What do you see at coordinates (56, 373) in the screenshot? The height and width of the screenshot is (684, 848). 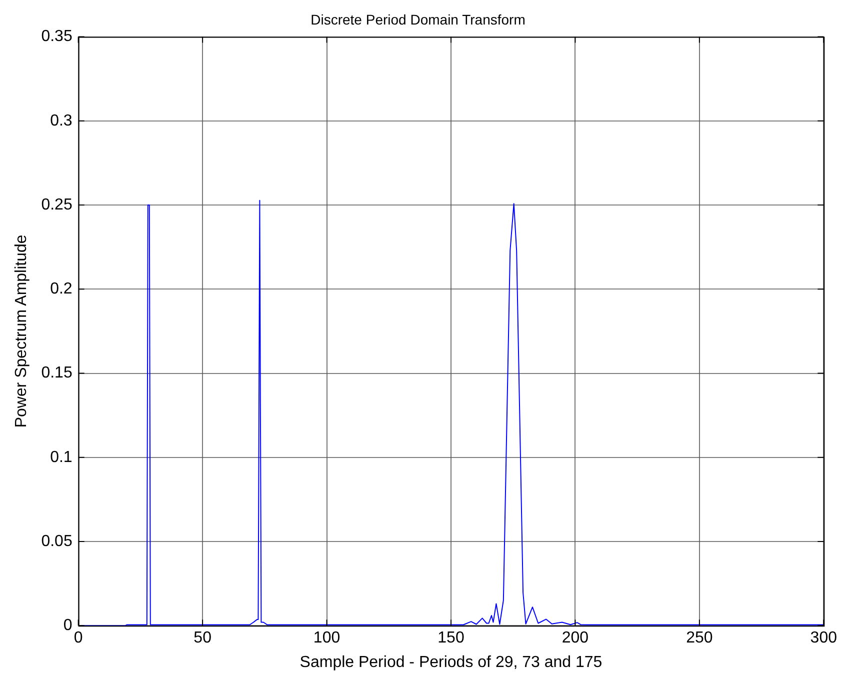 I see `y-tick-label: 0.15` at bounding box center [56, 373].